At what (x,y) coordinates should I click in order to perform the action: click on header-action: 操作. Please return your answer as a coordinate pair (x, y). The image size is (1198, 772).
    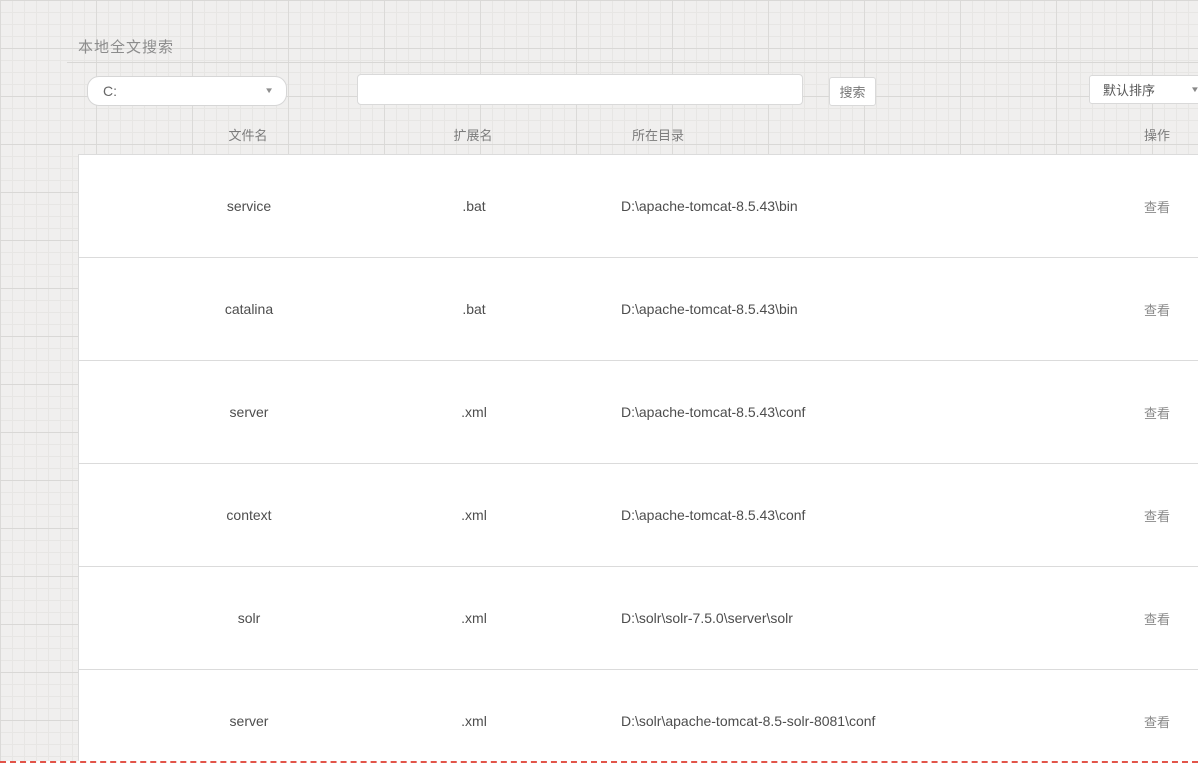
    Looking at the image, I should click on (1156, 135).